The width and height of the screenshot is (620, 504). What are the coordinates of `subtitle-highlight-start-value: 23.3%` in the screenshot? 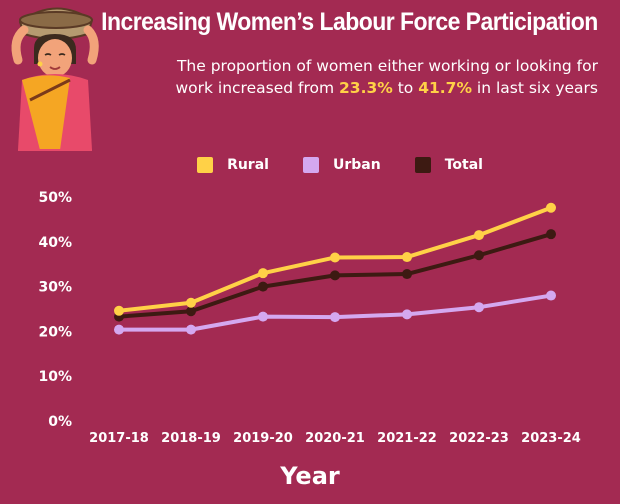 It's located at (366, 88).